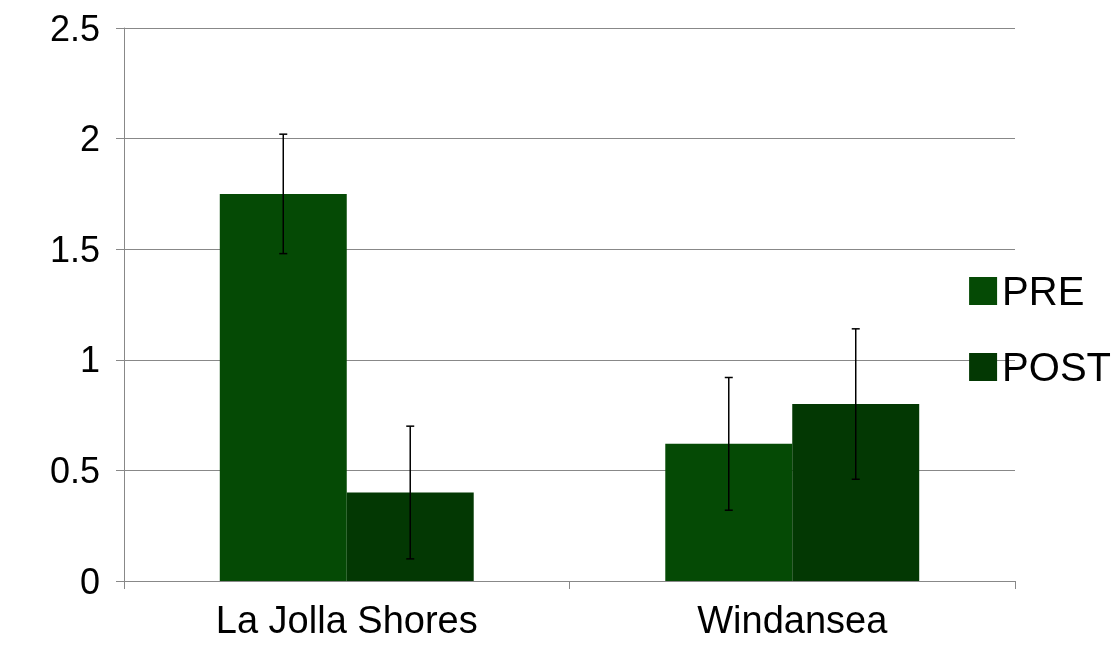 This screenshot has width=1116, height=658. Describe the element at coordinates (89, 139) in the screenshot. I see `y-tick-label: 2` at that location.